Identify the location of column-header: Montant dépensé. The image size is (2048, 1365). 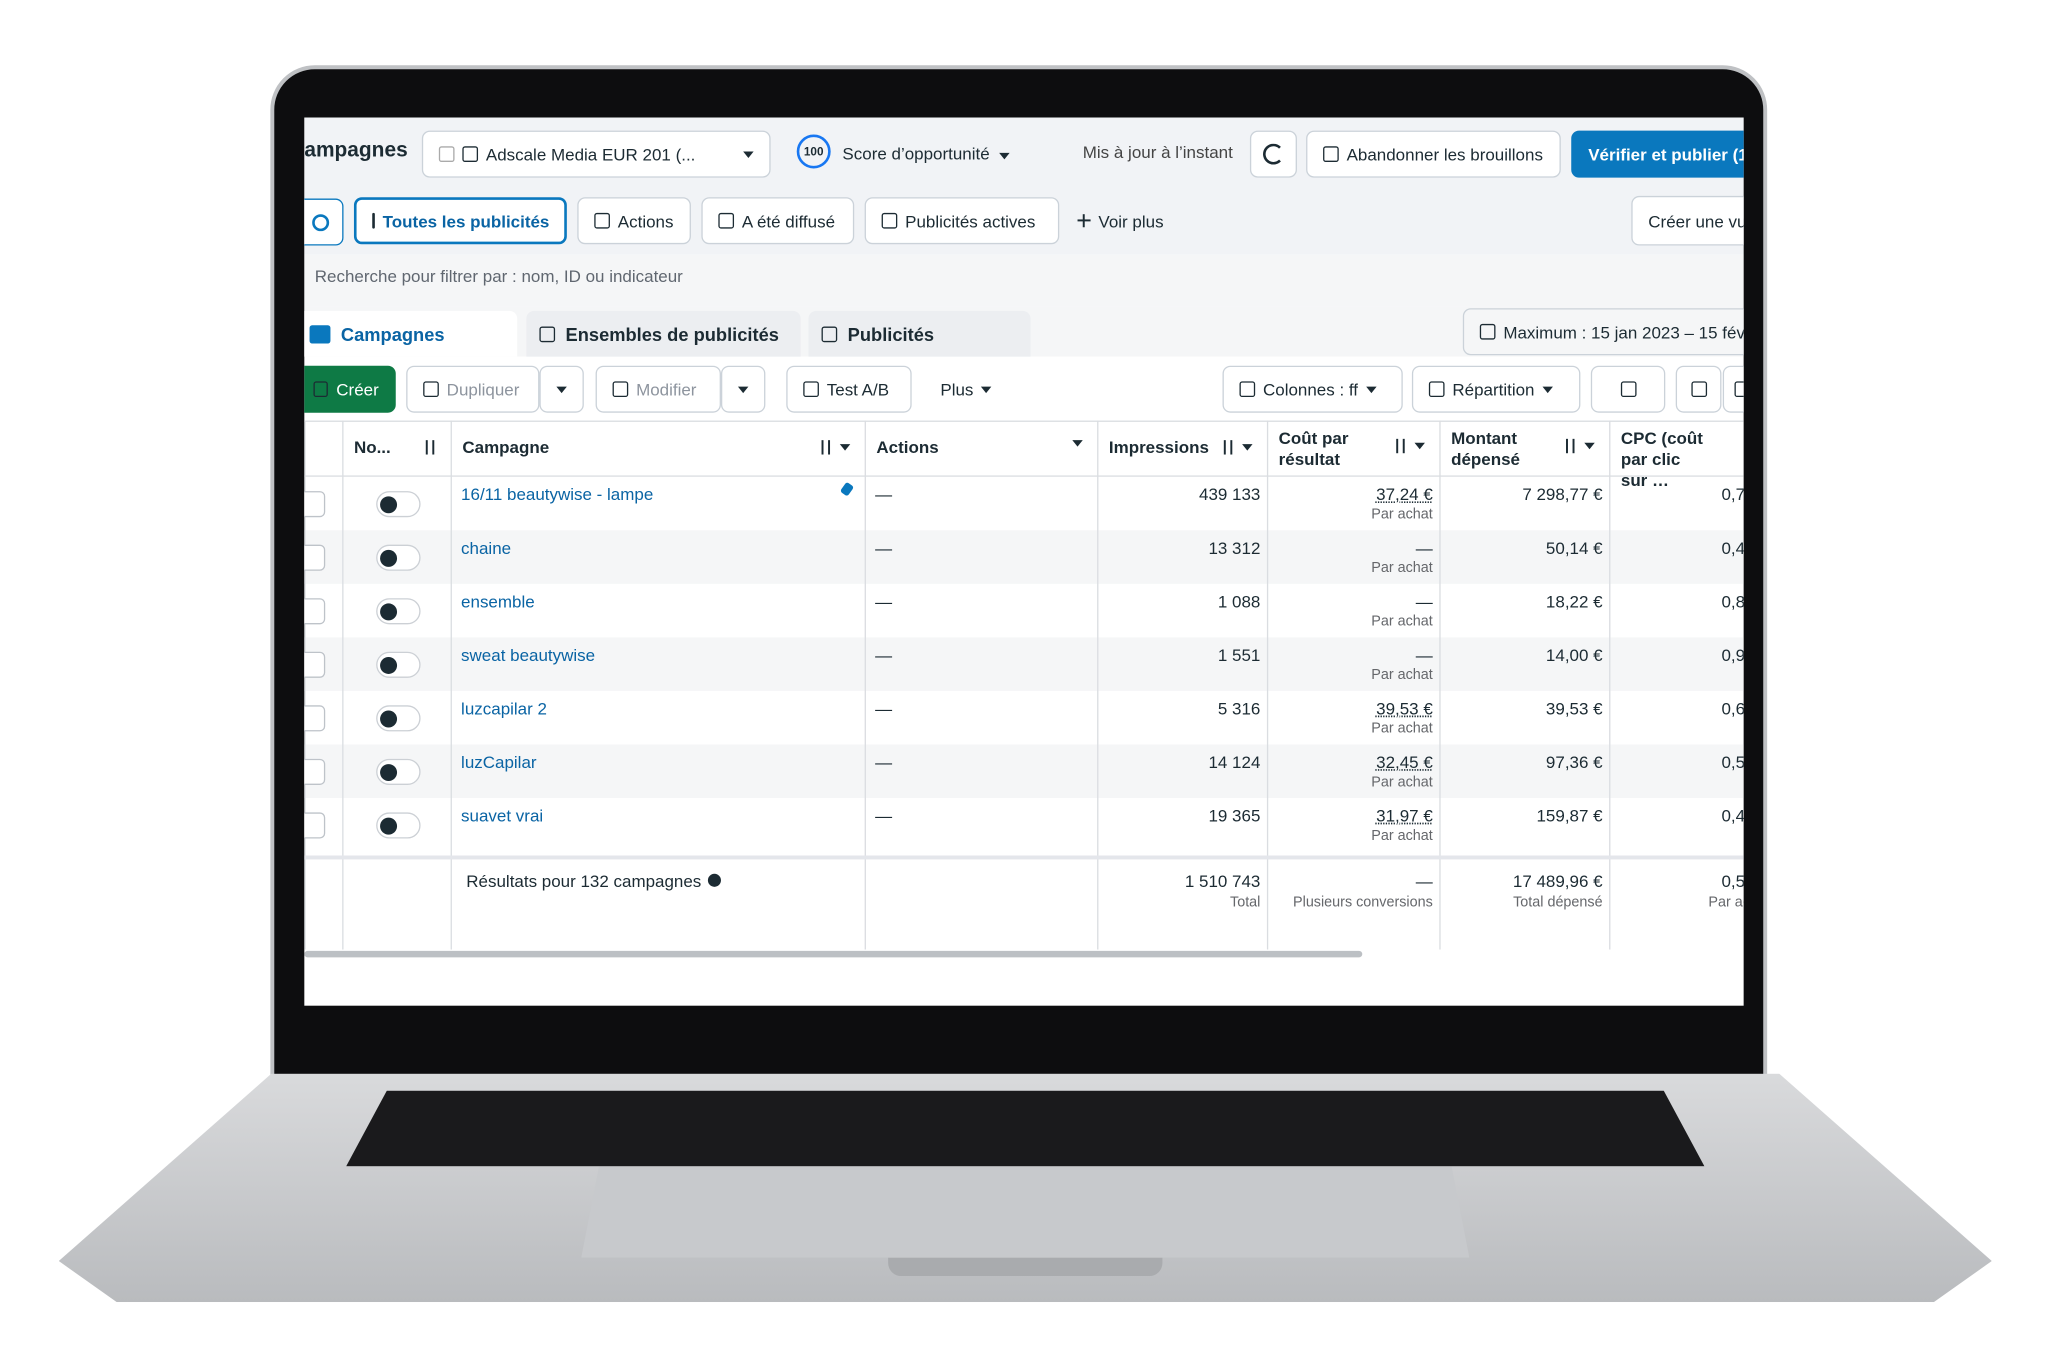
(1523, 449).